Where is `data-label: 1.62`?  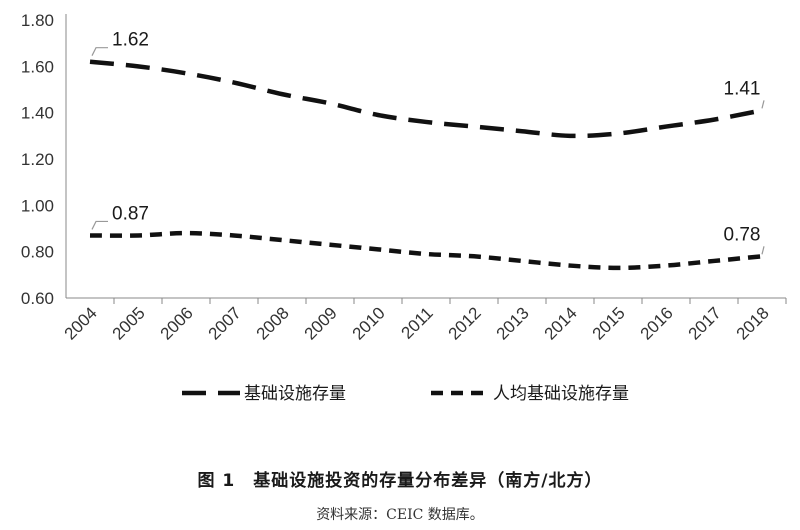
data-label: 1.62 is located at coordinates (130, 40).